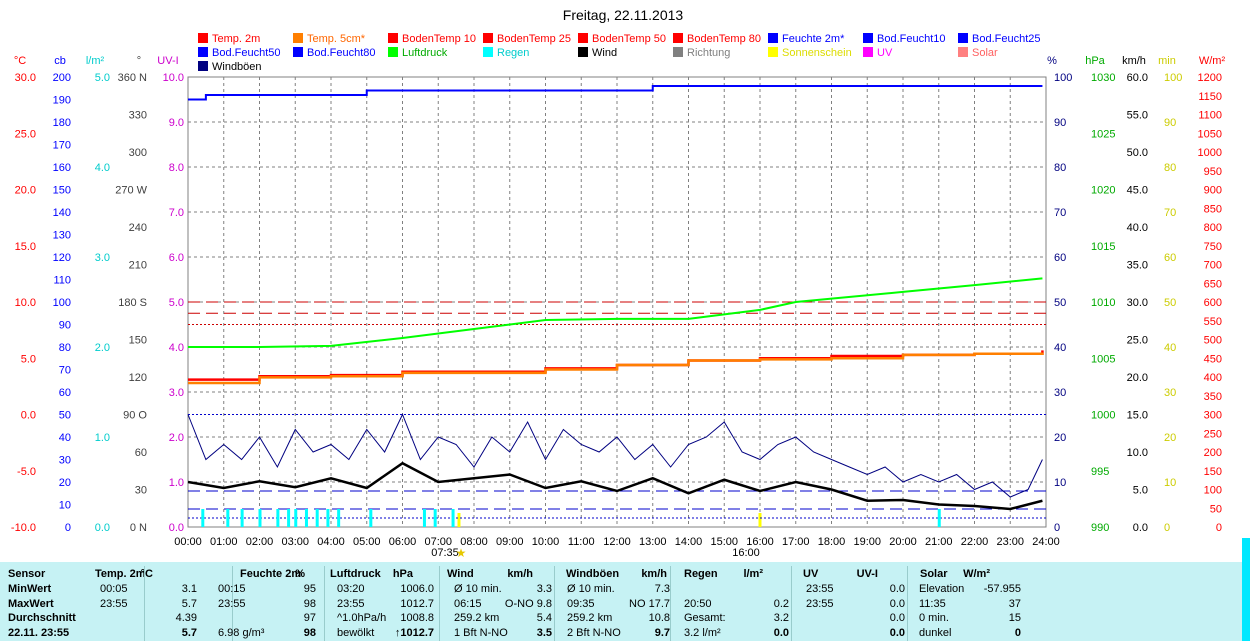 Image resolution: width=1250 pixels, height=641 pixels. What do you see at coordinates (867, 542) in the screenshot?
I see `time-tick: 19:00` at bounding box center [867, 542].